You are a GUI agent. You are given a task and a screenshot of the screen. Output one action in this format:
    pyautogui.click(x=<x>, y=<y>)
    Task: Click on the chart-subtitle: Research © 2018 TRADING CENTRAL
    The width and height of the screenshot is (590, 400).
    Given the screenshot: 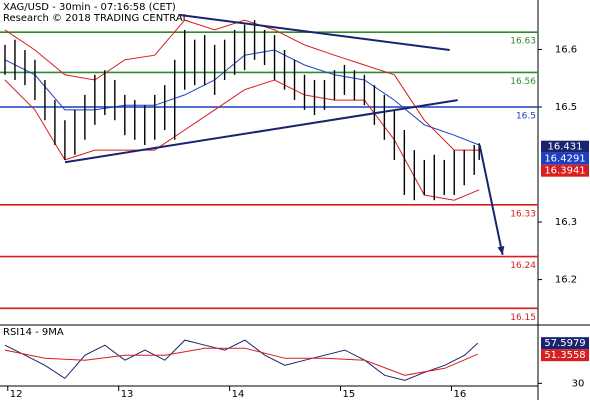 What is the action you would take?
    pyautogui.click(x=96, y=18)
    